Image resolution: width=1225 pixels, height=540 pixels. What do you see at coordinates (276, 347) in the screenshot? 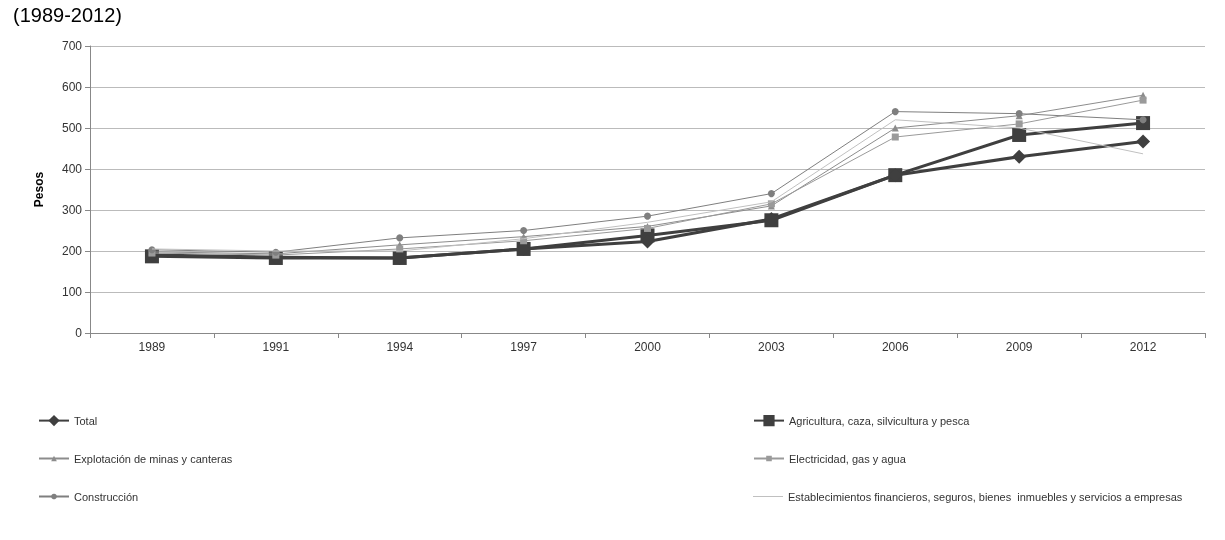
I see `x-tick-label: 1991` at bounding box center [276, 347].